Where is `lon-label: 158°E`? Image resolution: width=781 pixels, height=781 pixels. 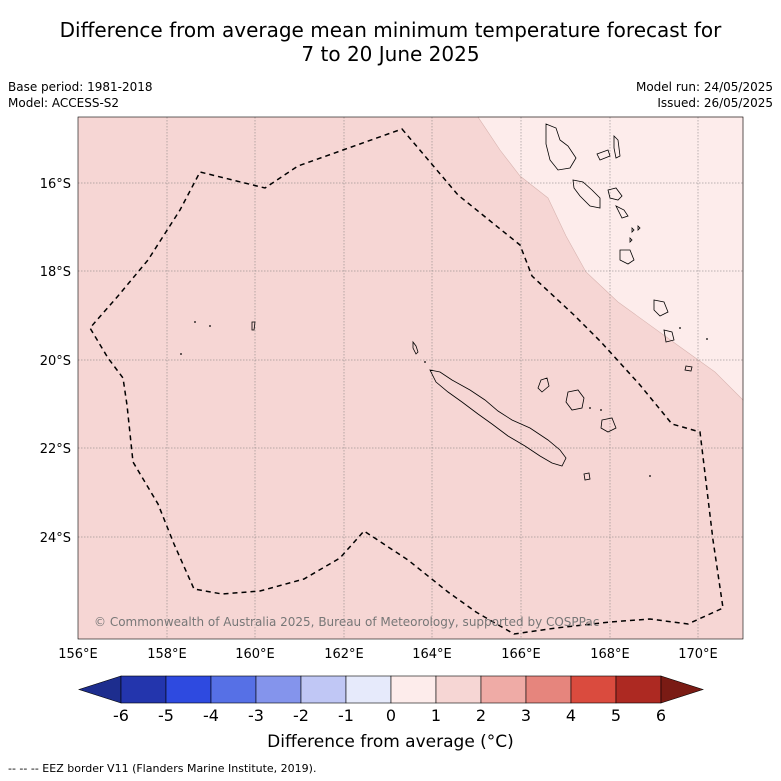 lon-label: 158°E is located at coordinates (167, 654).